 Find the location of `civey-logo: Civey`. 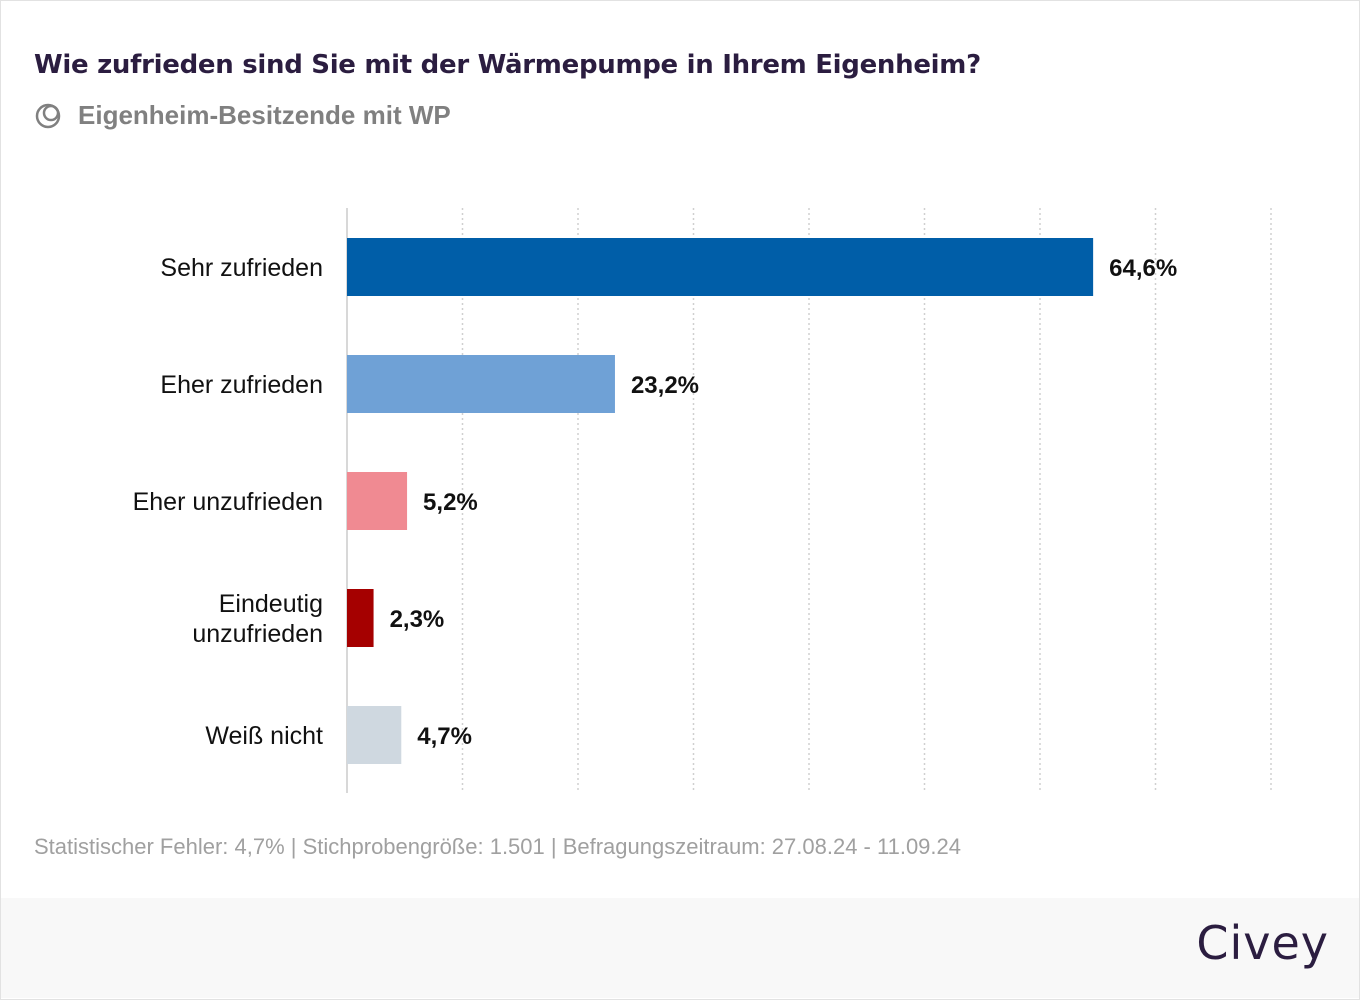

civey-logo: Civey is located at coordinates (1262, 943).